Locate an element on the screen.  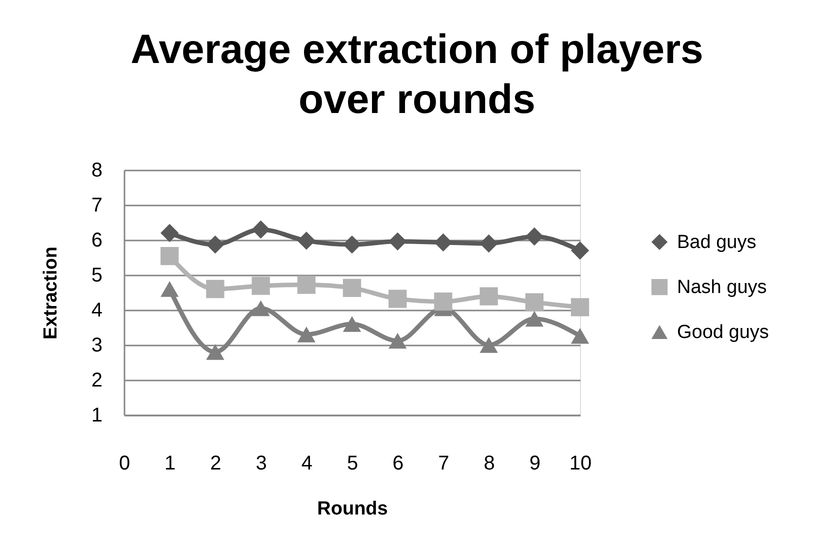
x-tick-label: 0 is located at coordinates (124, 463).